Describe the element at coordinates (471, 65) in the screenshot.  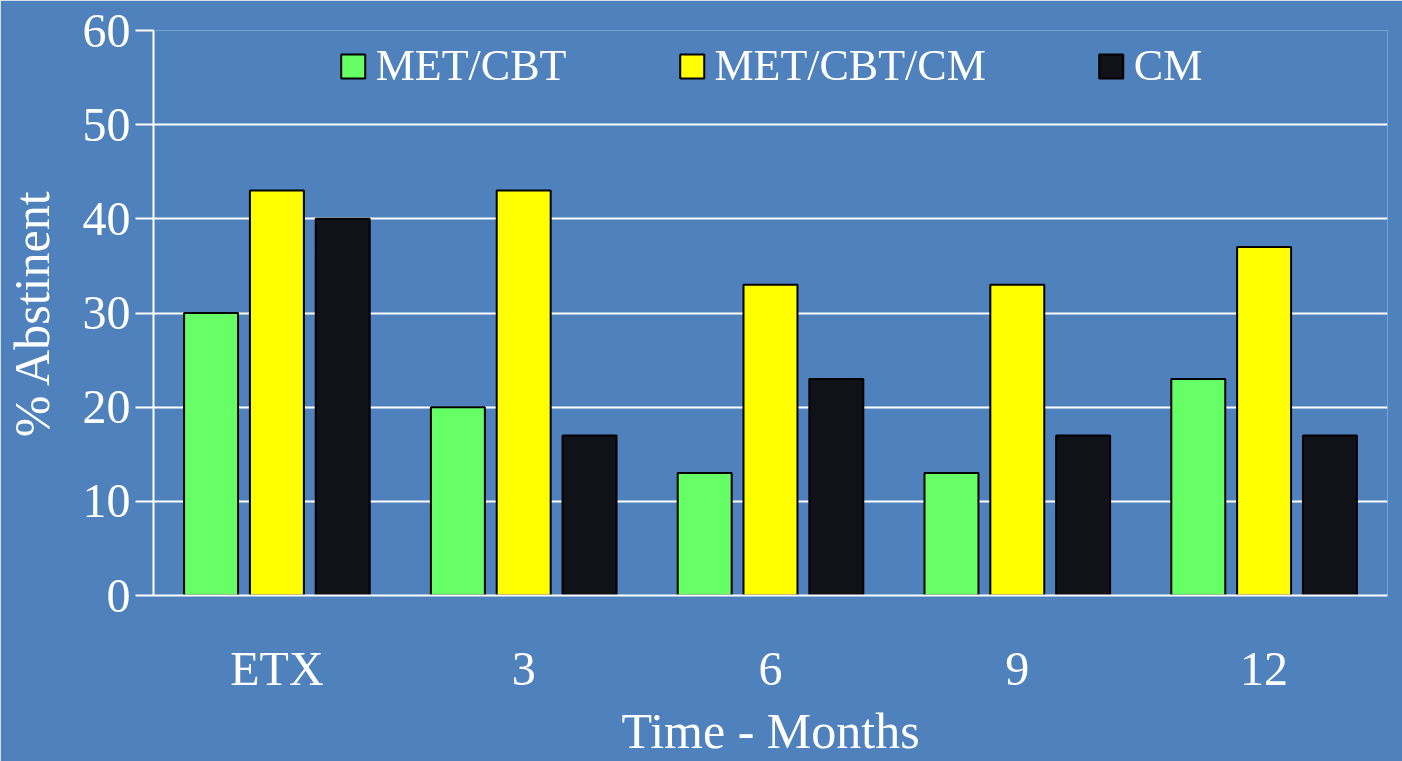
I see `legend-label: MET/CBT` at that location.